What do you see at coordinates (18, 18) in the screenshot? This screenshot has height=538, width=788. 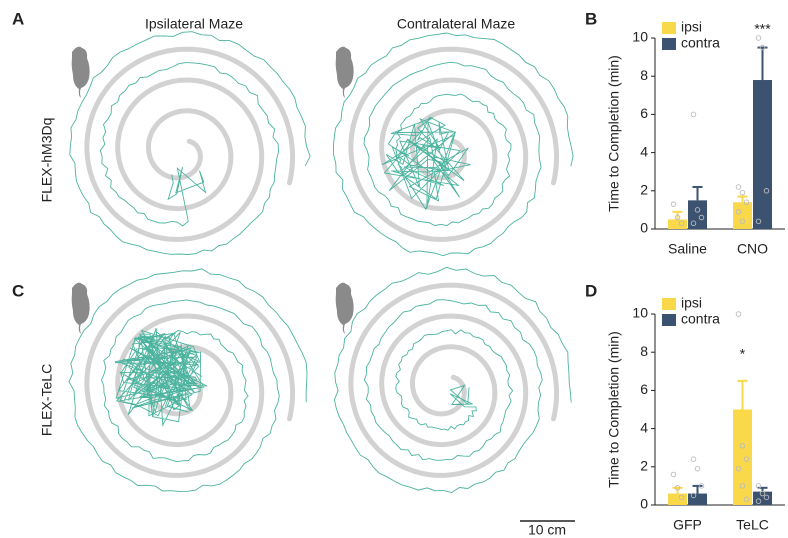 I see `panel-label: A` at bounding box center [18, 18].